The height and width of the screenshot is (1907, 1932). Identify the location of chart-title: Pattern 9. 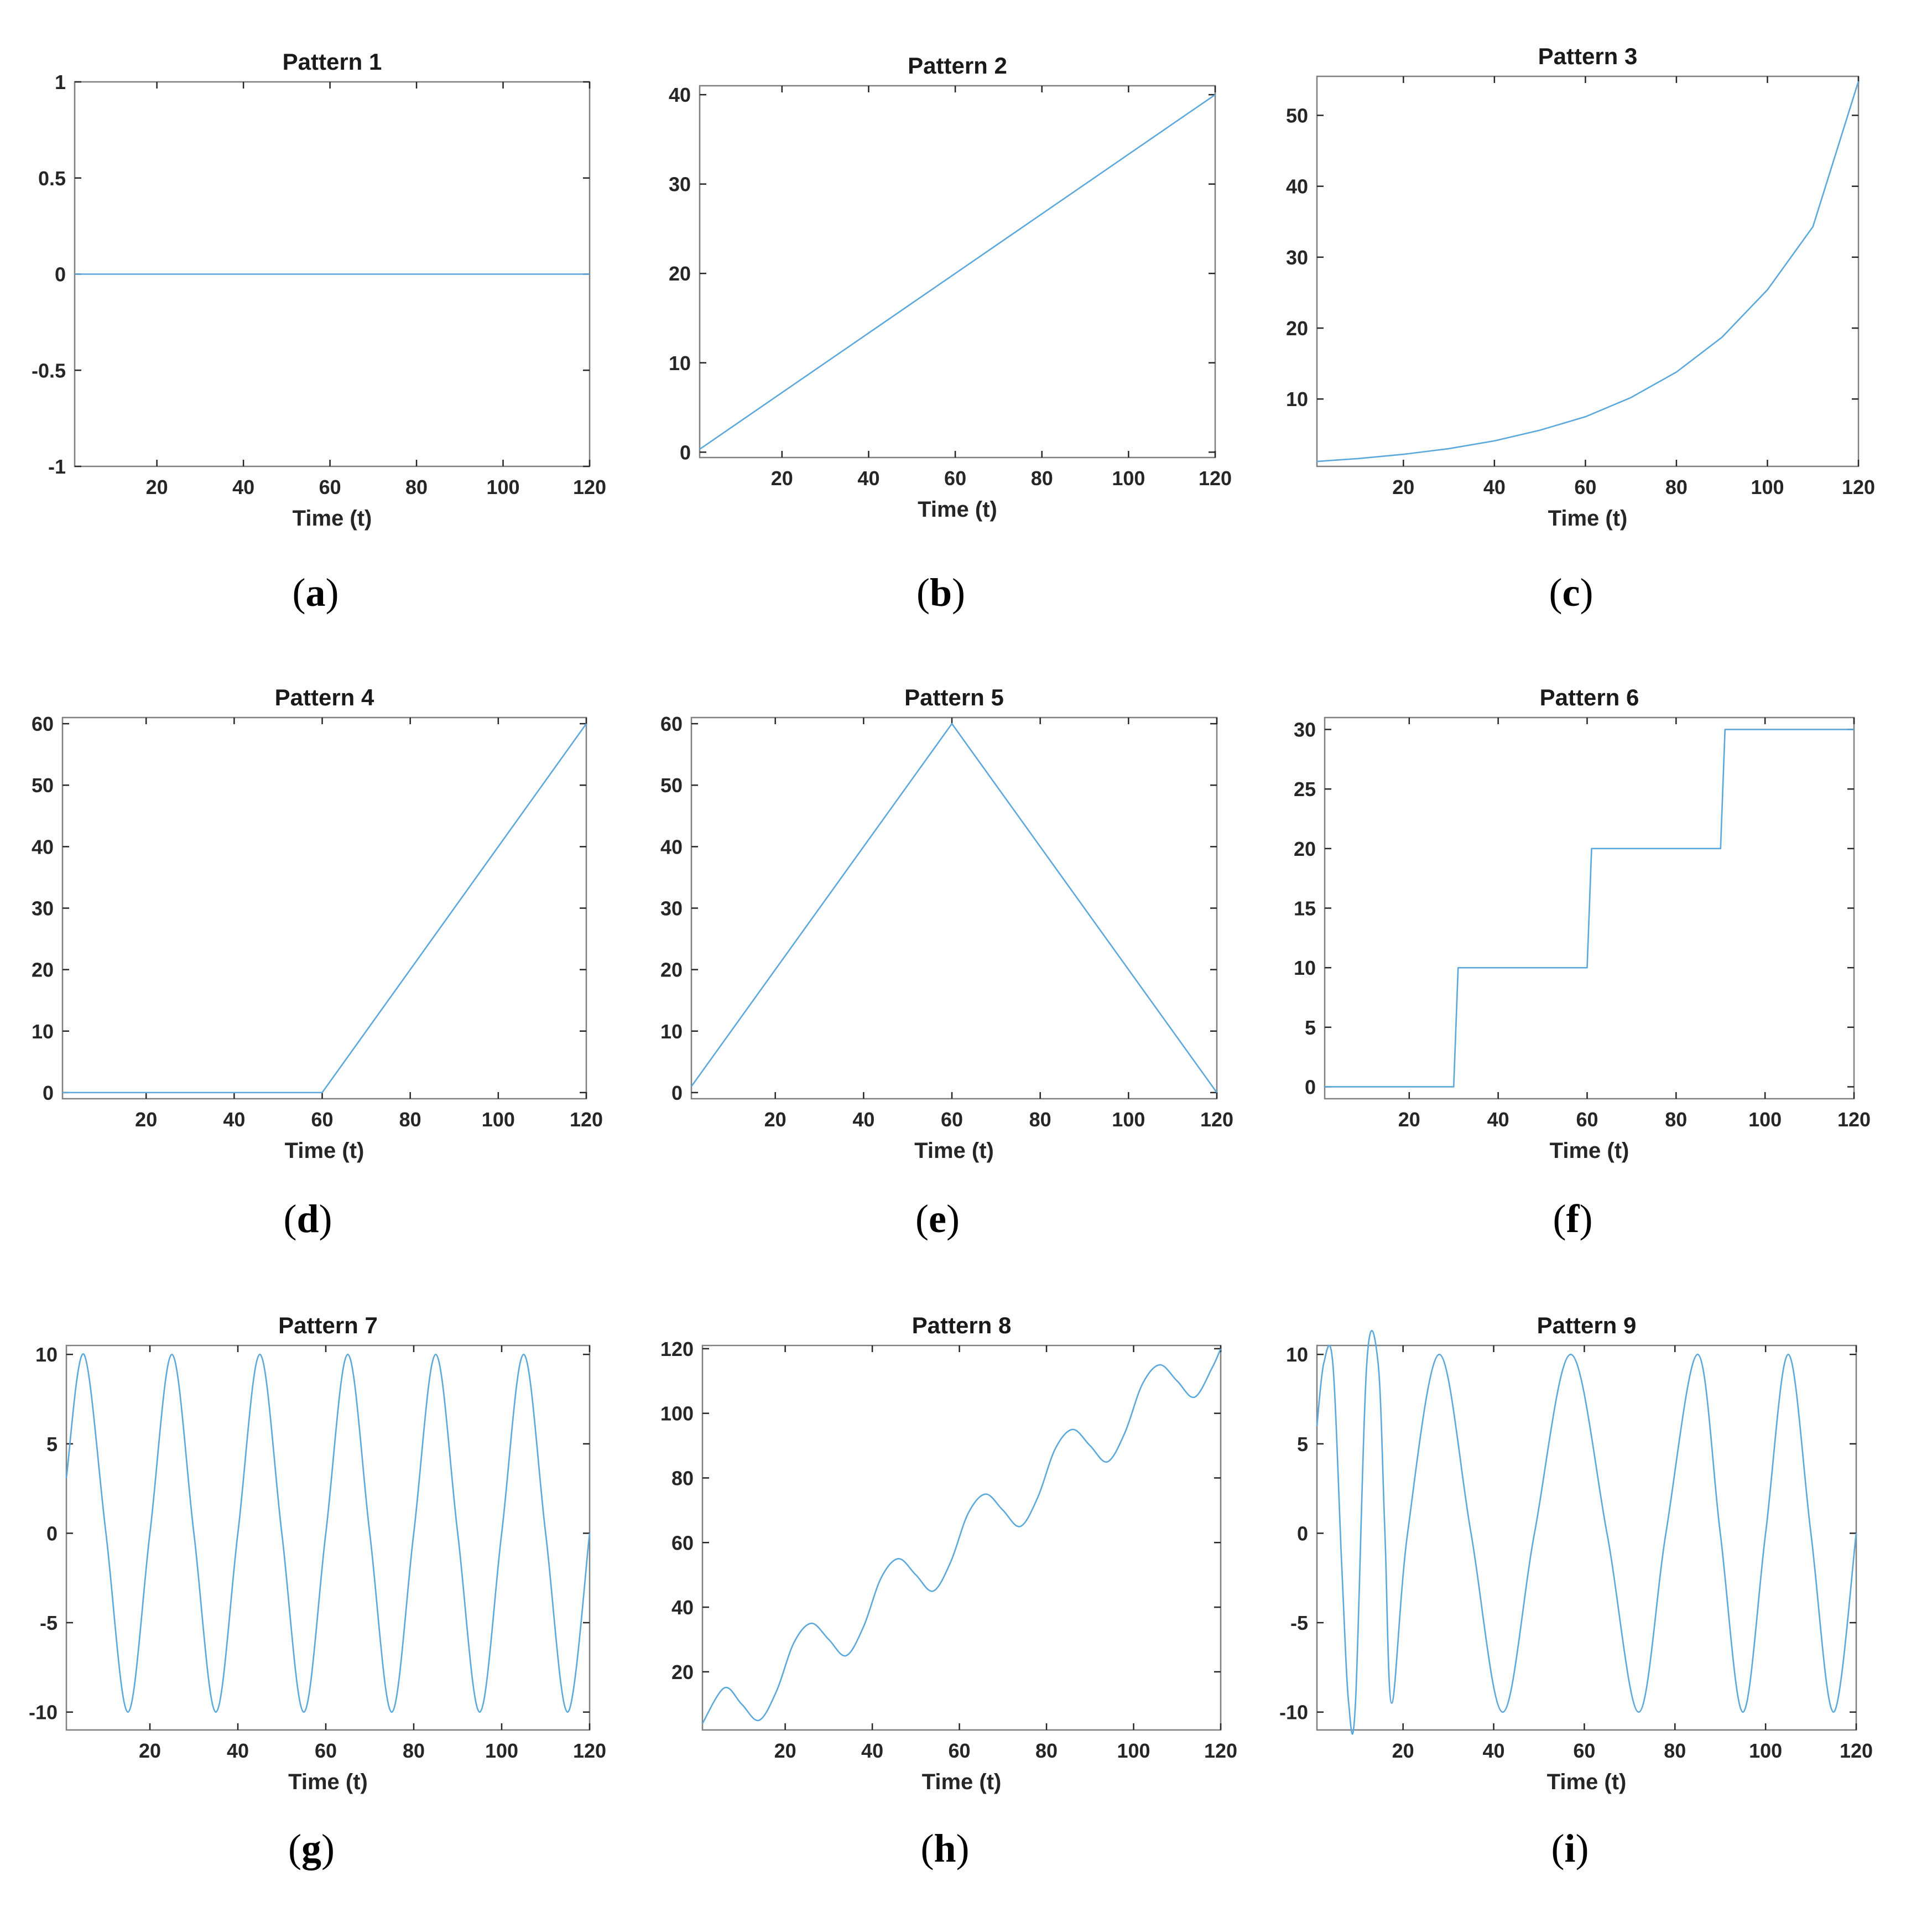
(1587, 1325).